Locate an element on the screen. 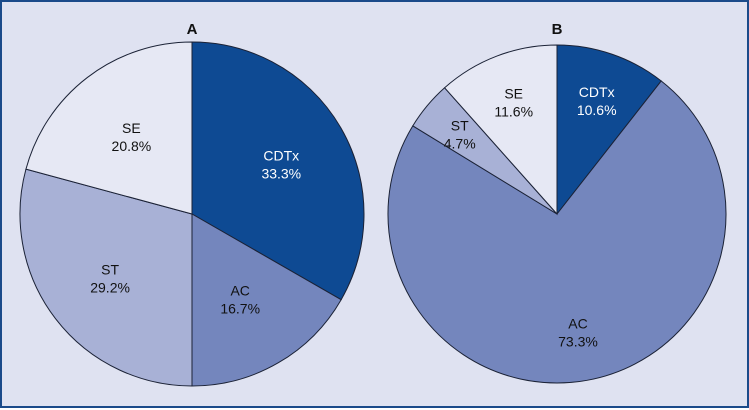 This screenshot has height=410, width=749. pie-a-label-se-value: 20.8% is located at coordinates (132, 146).